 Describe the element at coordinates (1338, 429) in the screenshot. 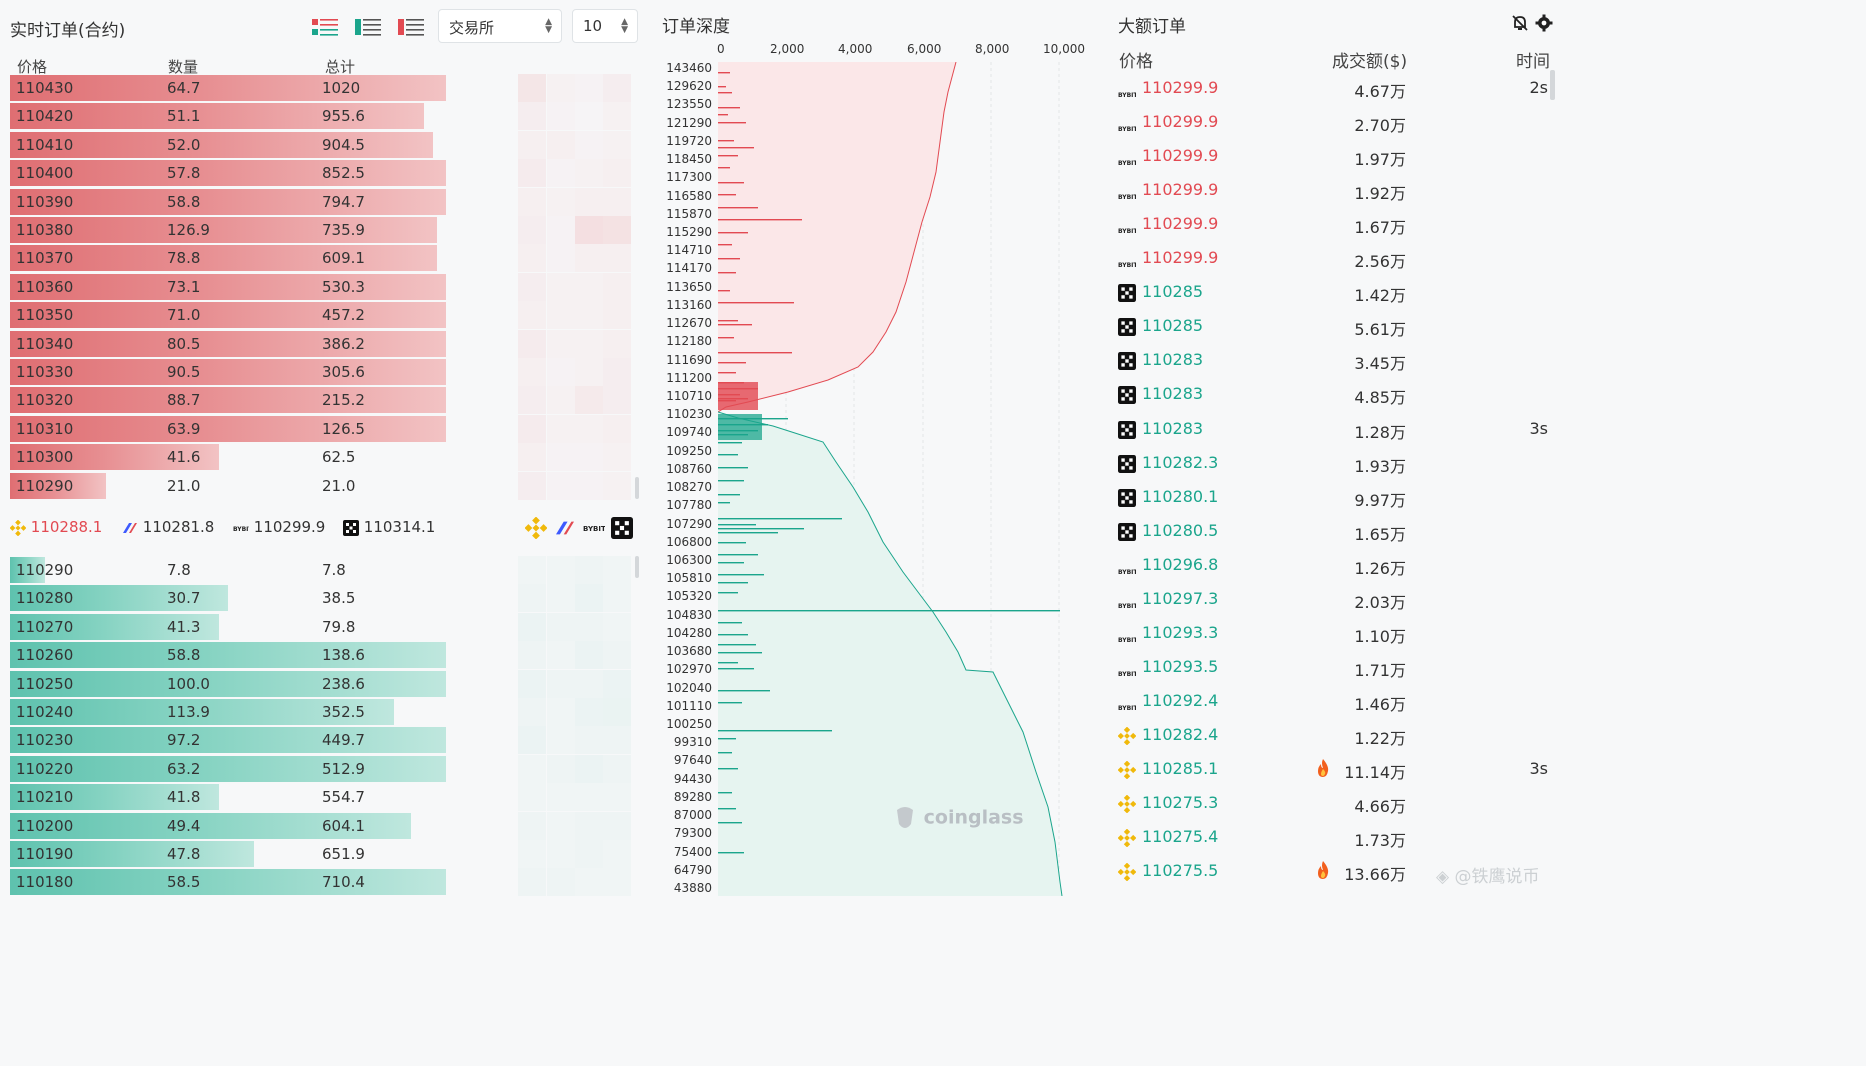

I see `big-order-row: 110283 1.28万 3s` at that location.